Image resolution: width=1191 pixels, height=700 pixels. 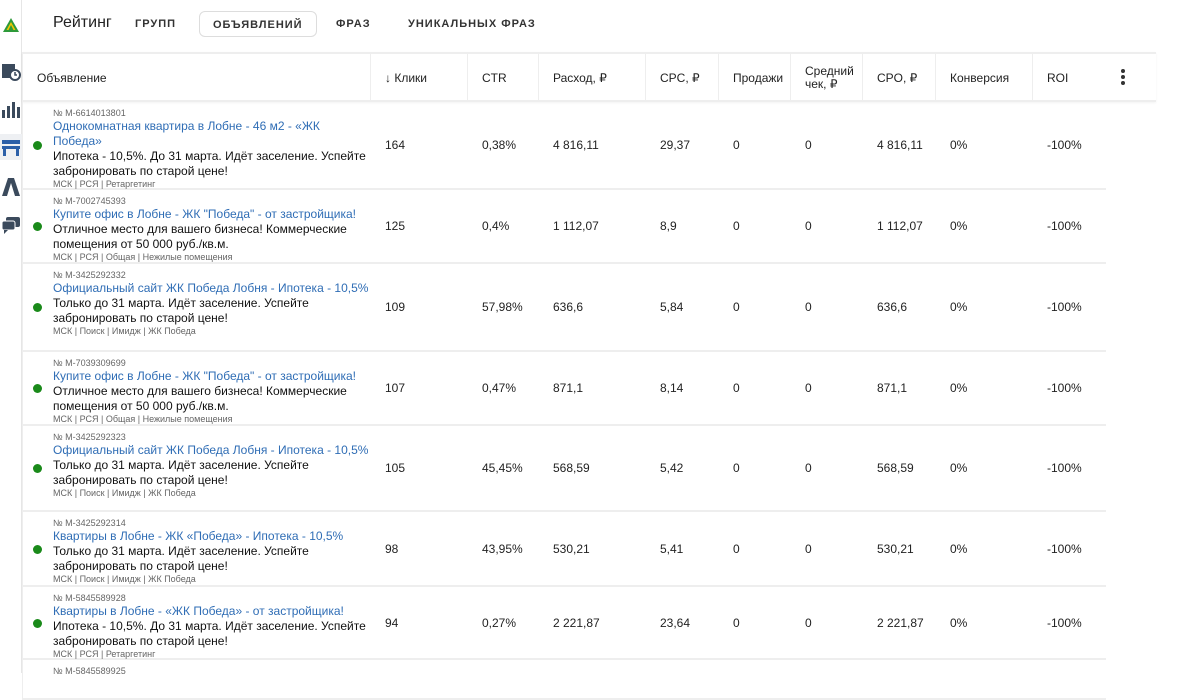 I want to click on ad-cell: № M-5845589925, so click(x=197, y=670).